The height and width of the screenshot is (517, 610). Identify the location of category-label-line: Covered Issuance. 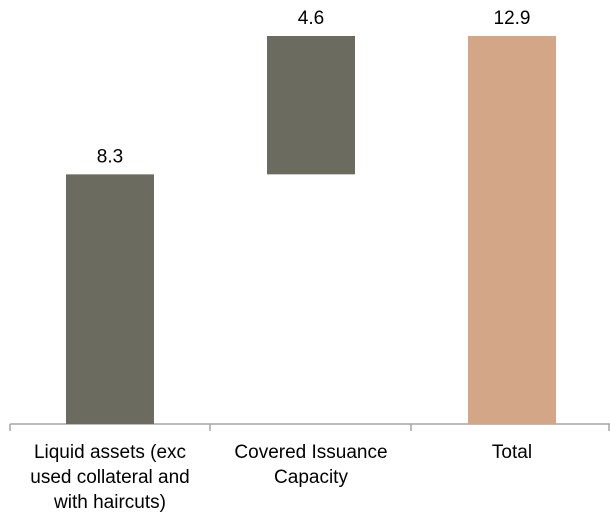
(310, 452).